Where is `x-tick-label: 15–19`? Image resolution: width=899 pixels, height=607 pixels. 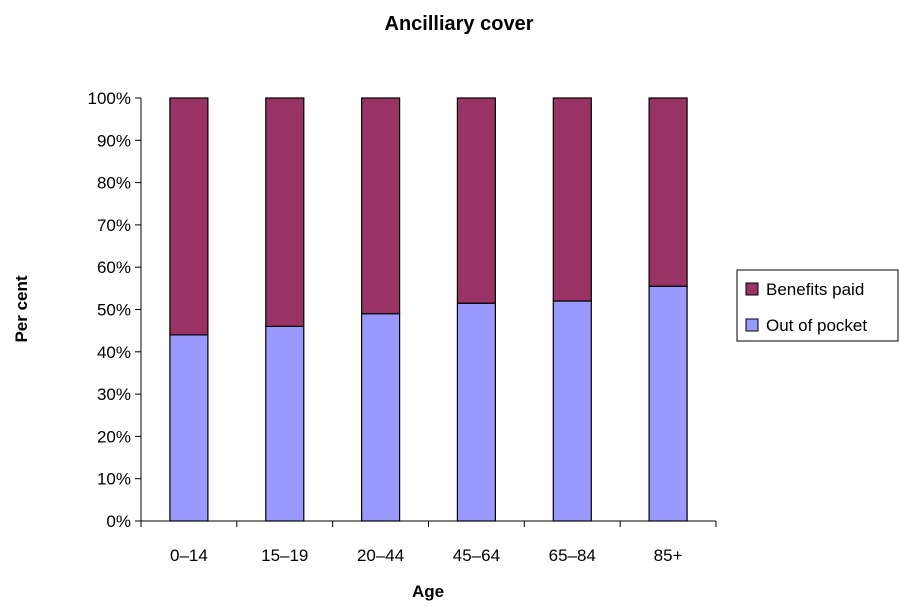 x-tick-label: 15–19 is located at coordinates (284, 555).